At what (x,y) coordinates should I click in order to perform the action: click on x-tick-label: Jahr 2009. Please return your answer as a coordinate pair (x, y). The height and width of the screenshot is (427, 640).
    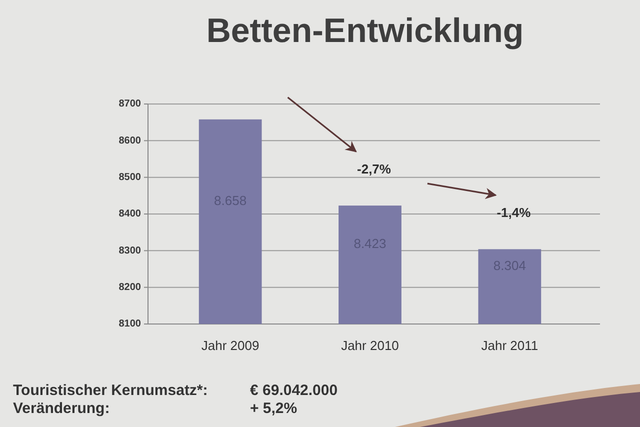
    Looking at the image, I should click on (230, 345).